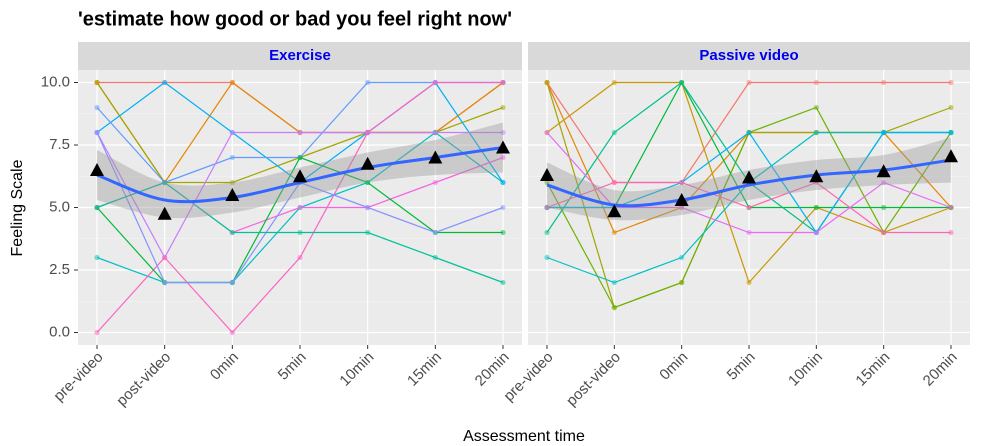  Describe the element at coordinates (524, 436) in the screenshot. I see `x-axis-label: Assessment time` at that location.